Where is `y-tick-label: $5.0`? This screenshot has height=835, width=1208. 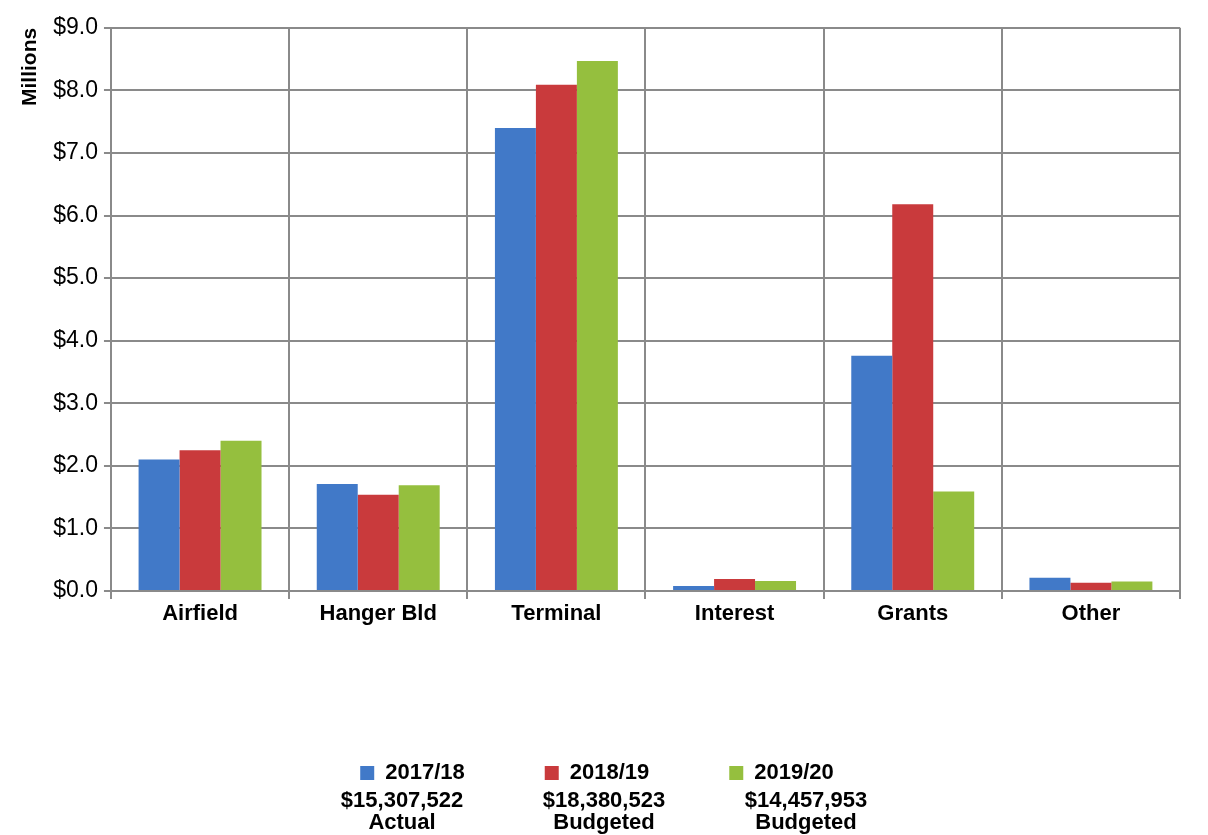
y-tick-label: $5.0 is located at coordinates (75, 276).